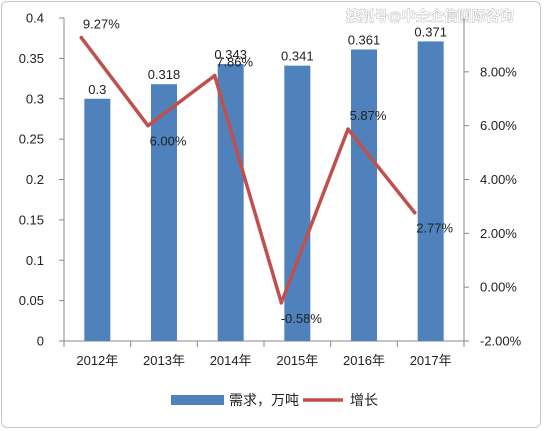 This screenshot has height=431, width=544. I want to click on y-left-tick-label: 0.15, so click(31, 219).